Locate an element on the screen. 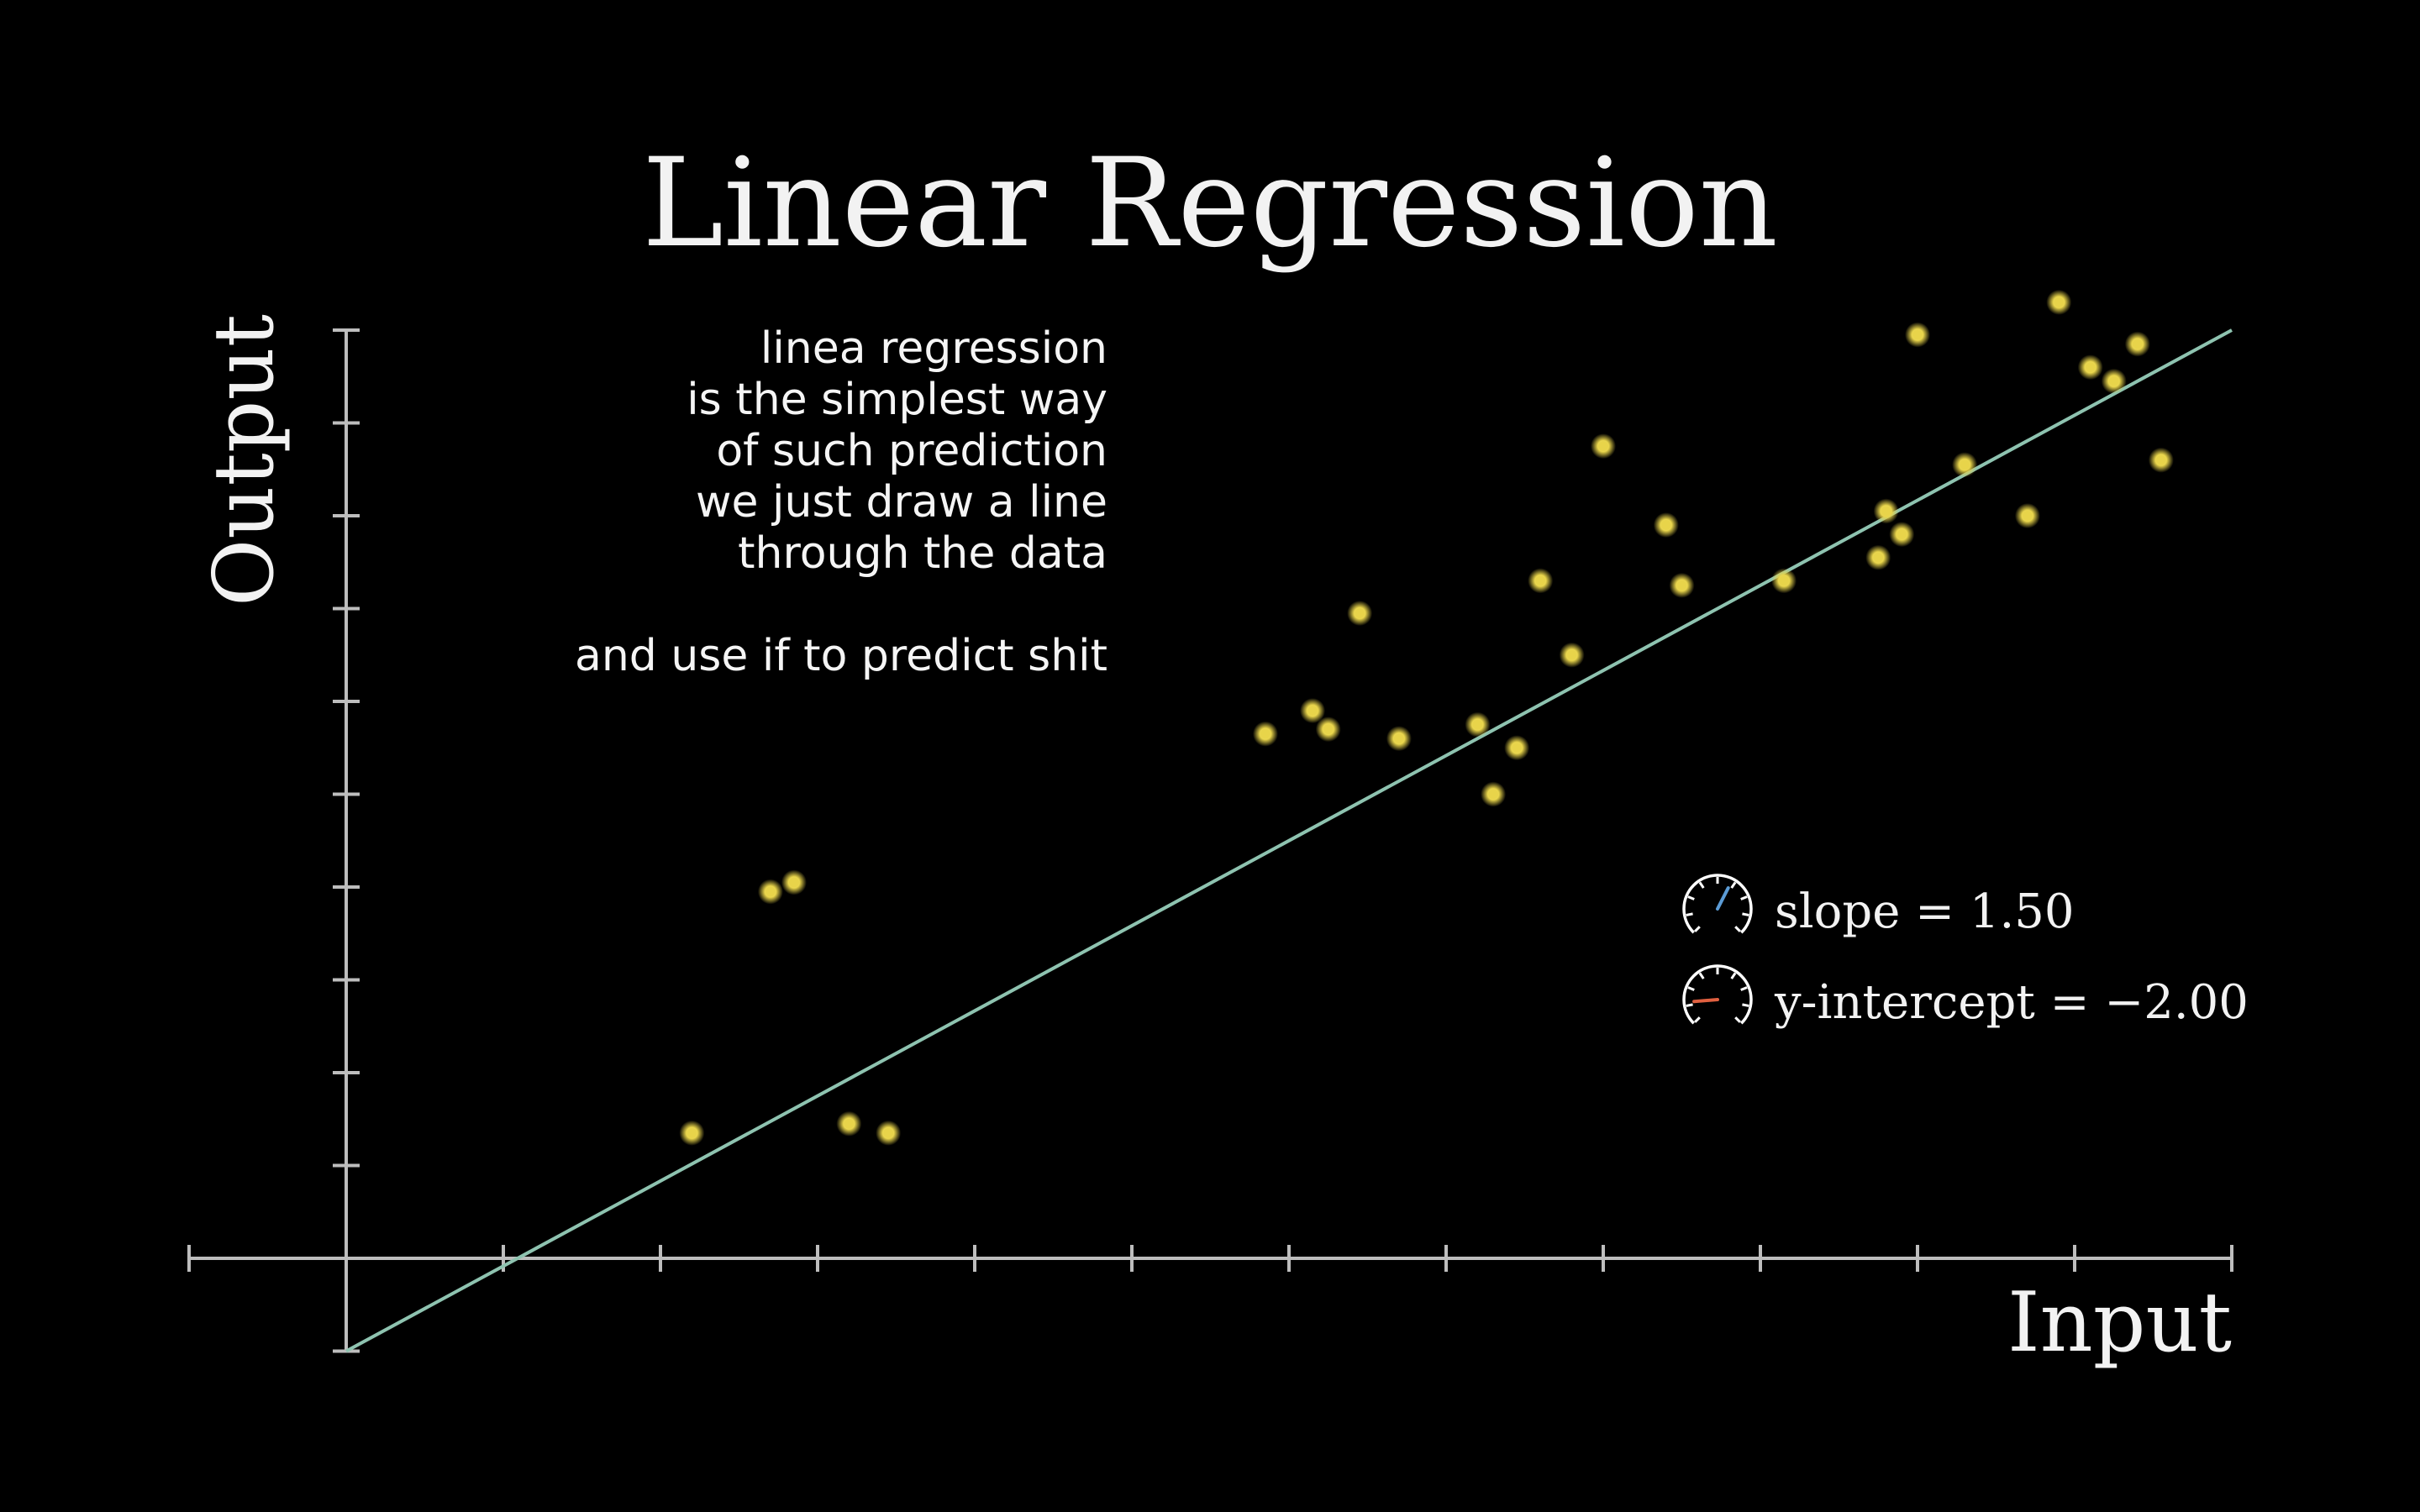  x-axis-label: Input is located at coordinates (2119, 1323).